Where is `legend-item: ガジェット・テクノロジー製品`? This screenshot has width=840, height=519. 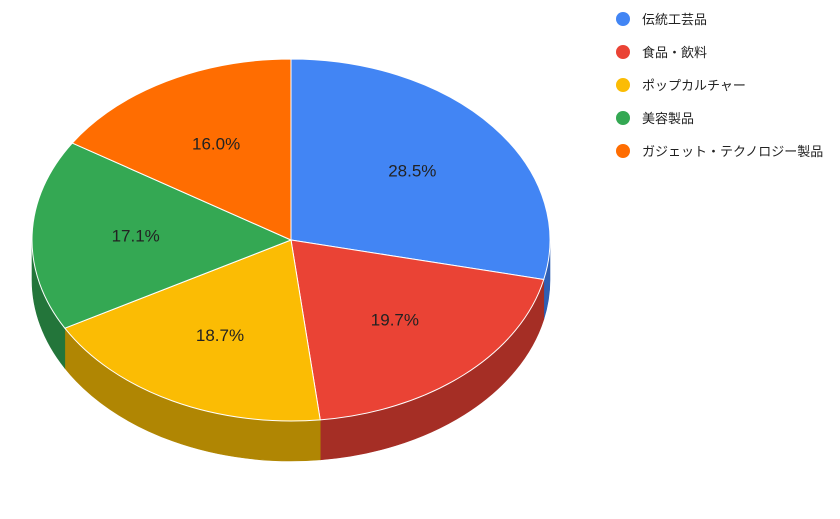
legend-item: ガジェット・テクノロジー製品 is located at coordinates (719, 150).